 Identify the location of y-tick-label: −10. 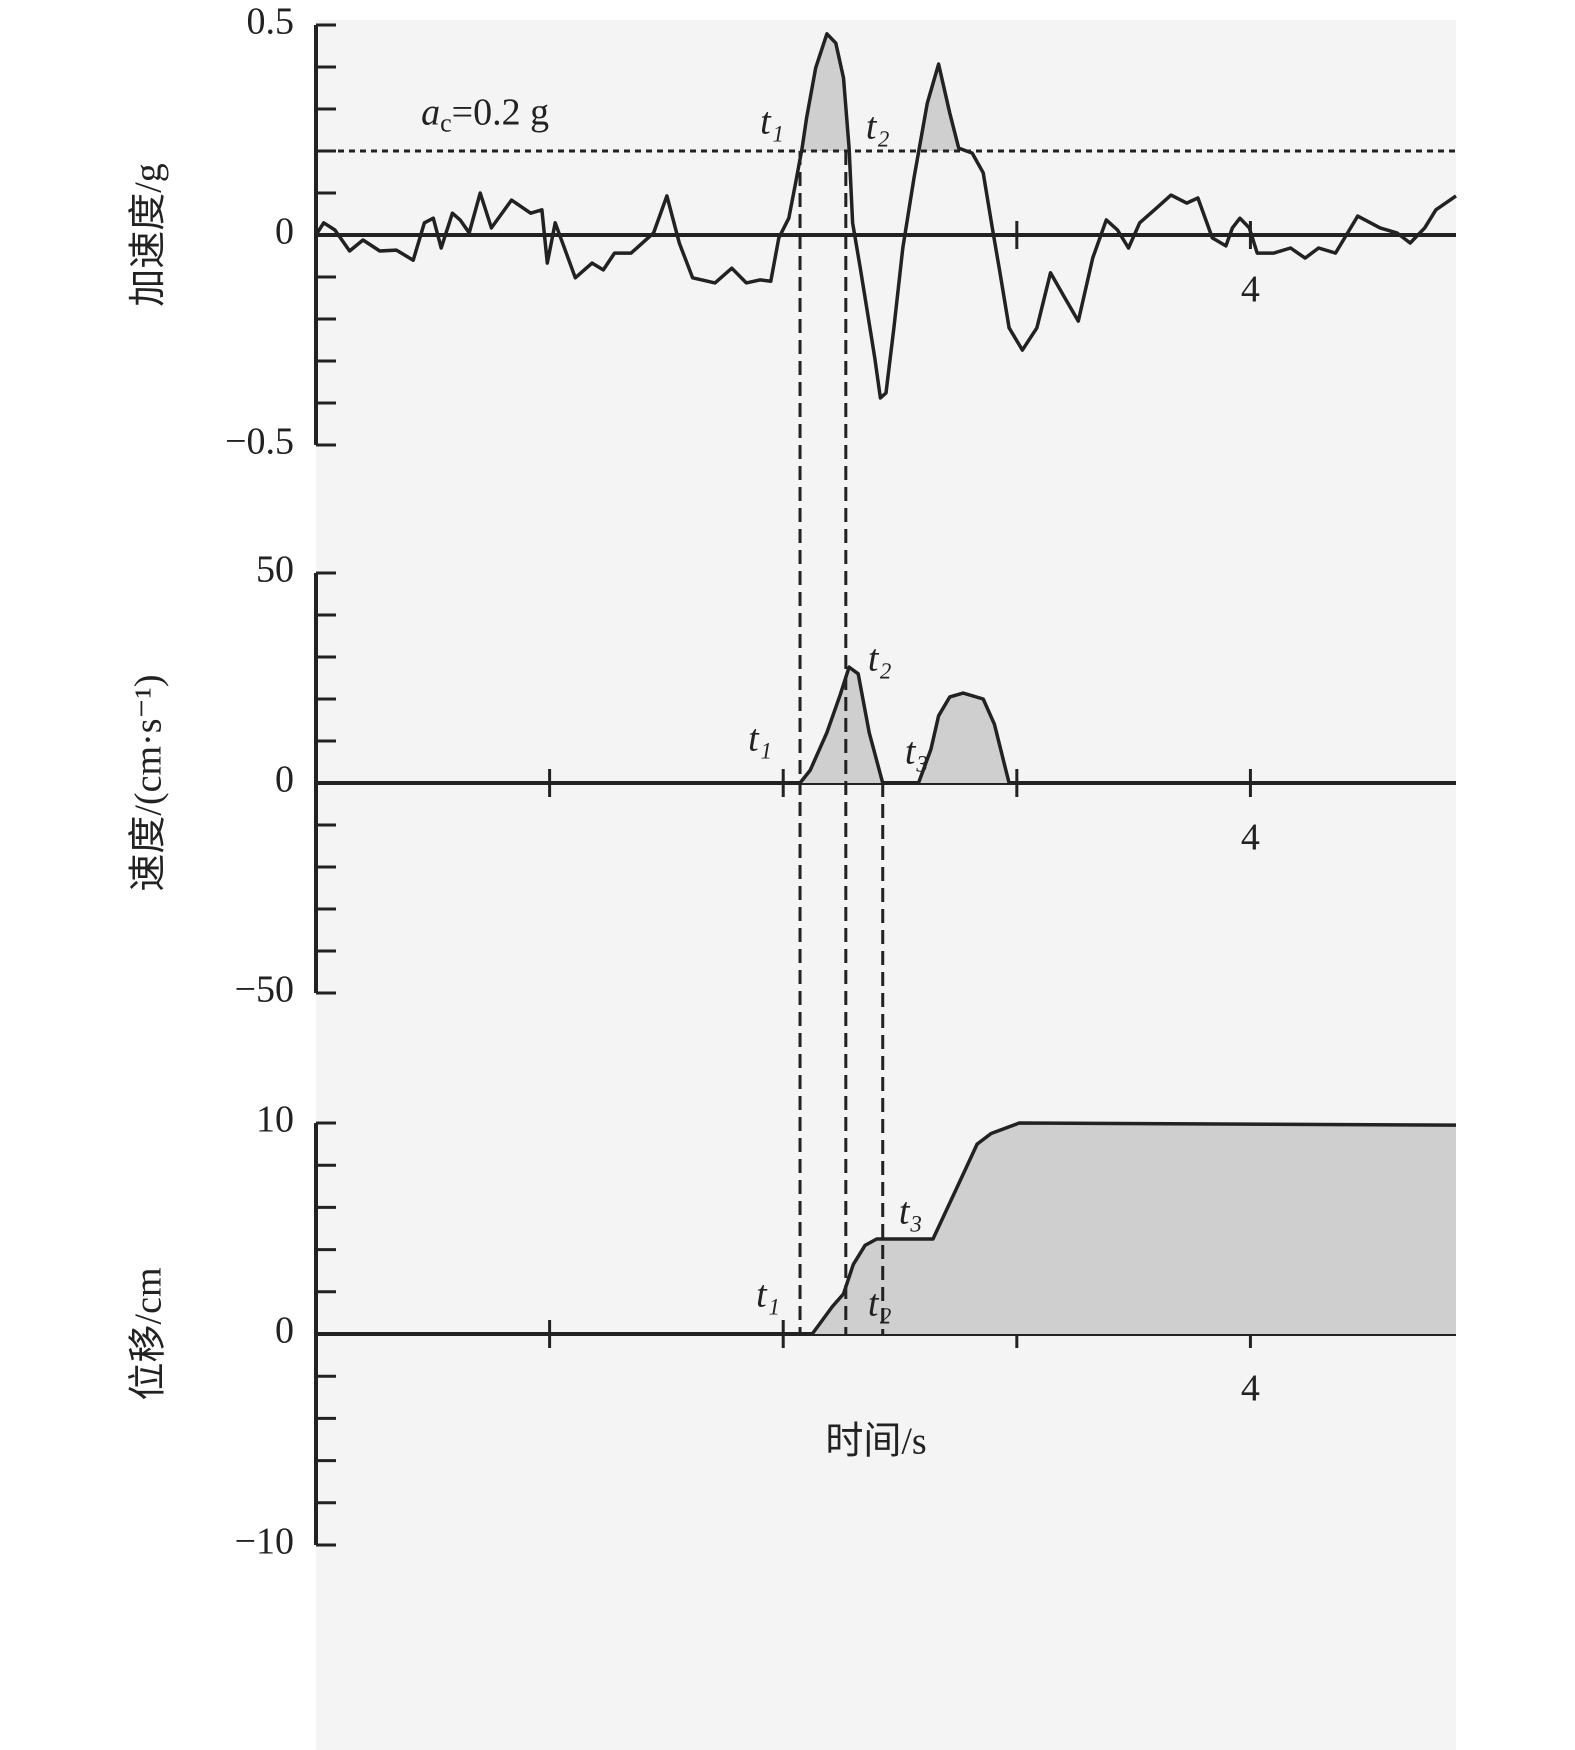
(264, 1542).